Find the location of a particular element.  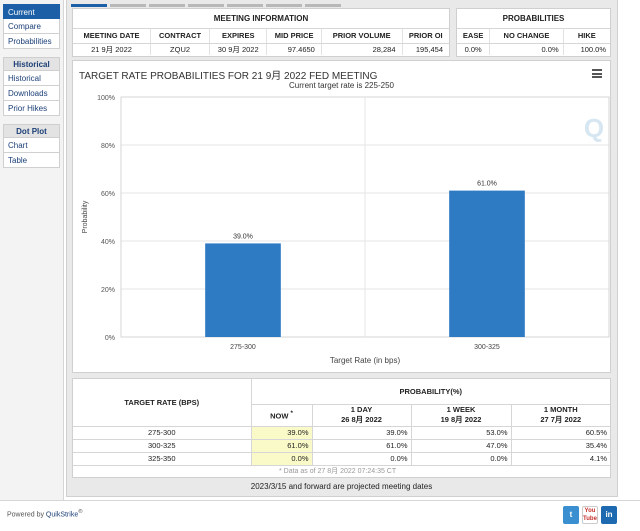

header-expires: EXPIRES is located at coordinates (238, 36).